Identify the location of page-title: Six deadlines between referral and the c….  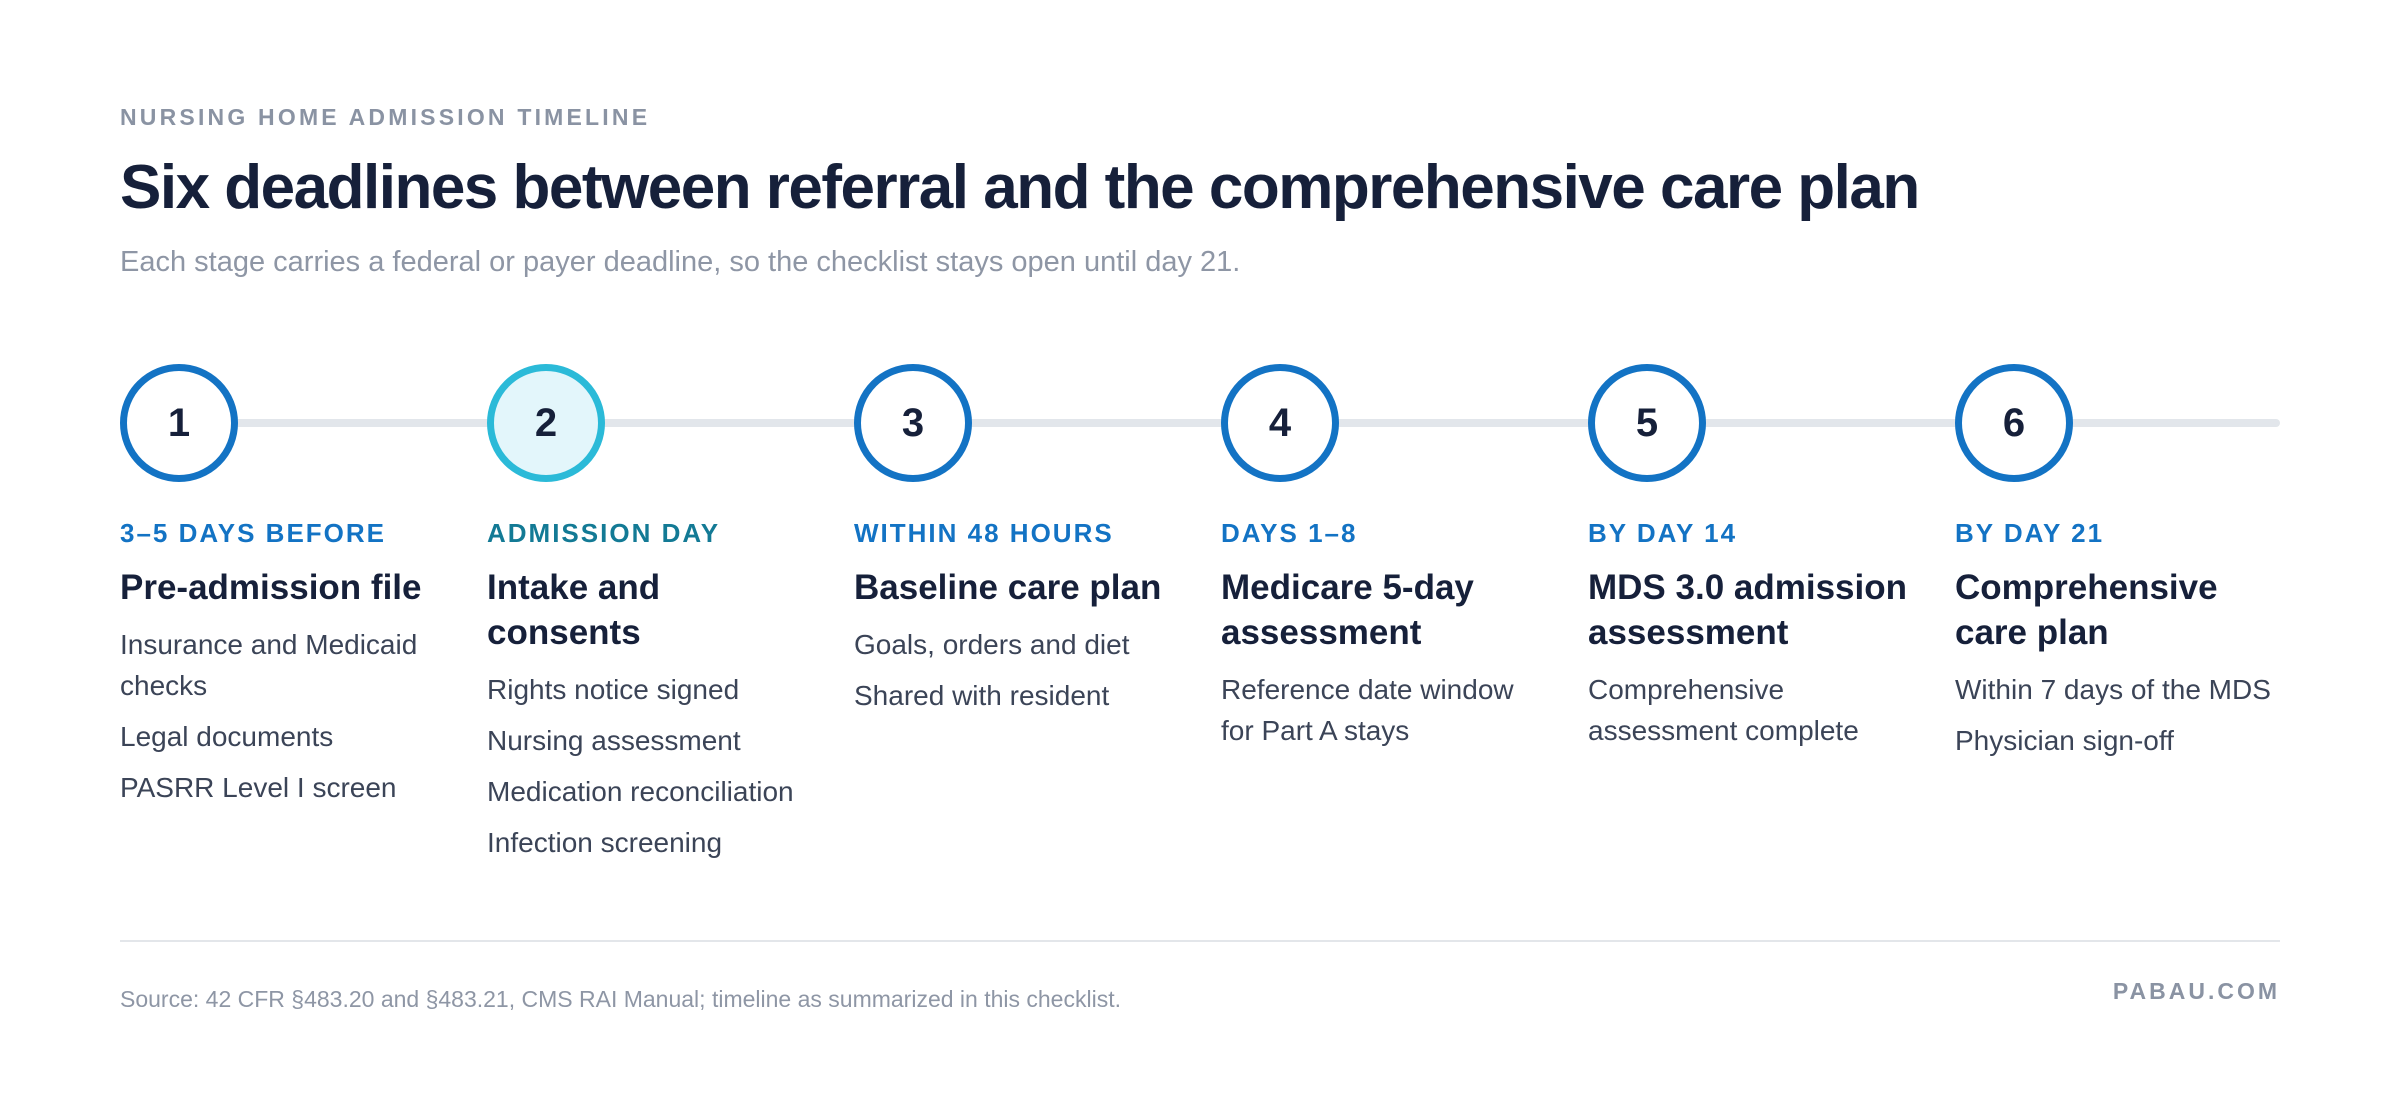
(1020, 187).